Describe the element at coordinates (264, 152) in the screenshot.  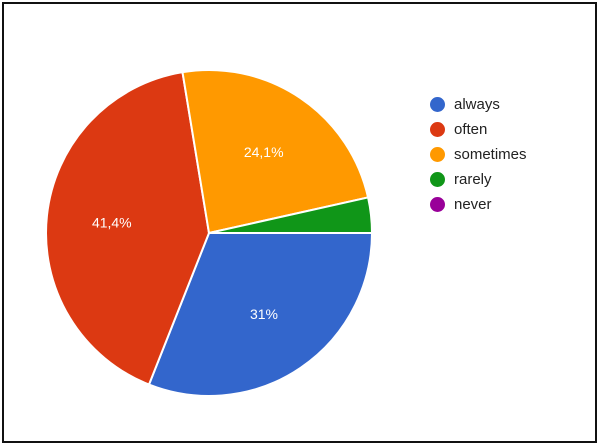
I see `data-label-sometimes: 24,1%` at that location.